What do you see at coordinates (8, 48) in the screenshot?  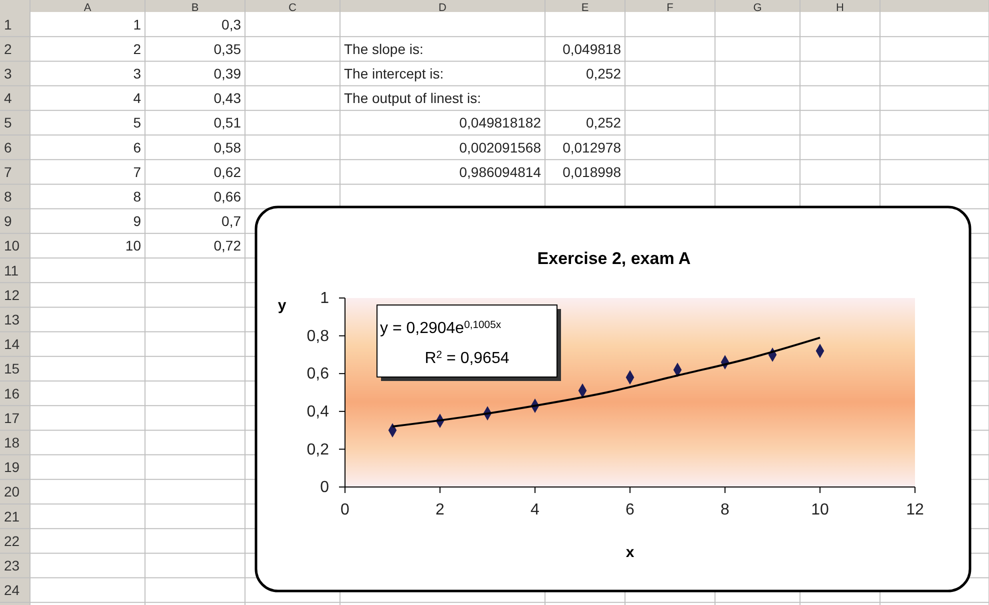 I see `y-tick-label: 2` at bounding box center [8, 48].